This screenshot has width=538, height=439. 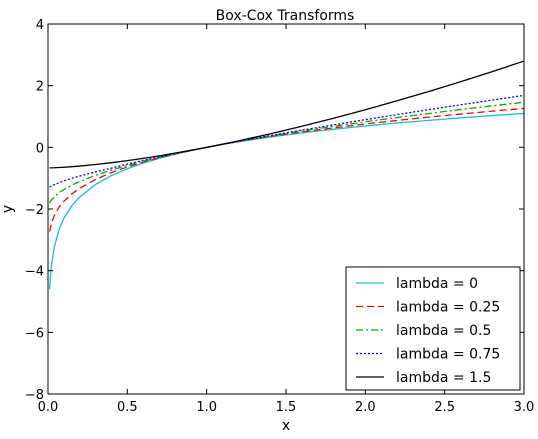 What do you see at coordinates (524, 407) in the screenshot?
I see `x-tick-label: 3.0` at bounding box center [524, 407].